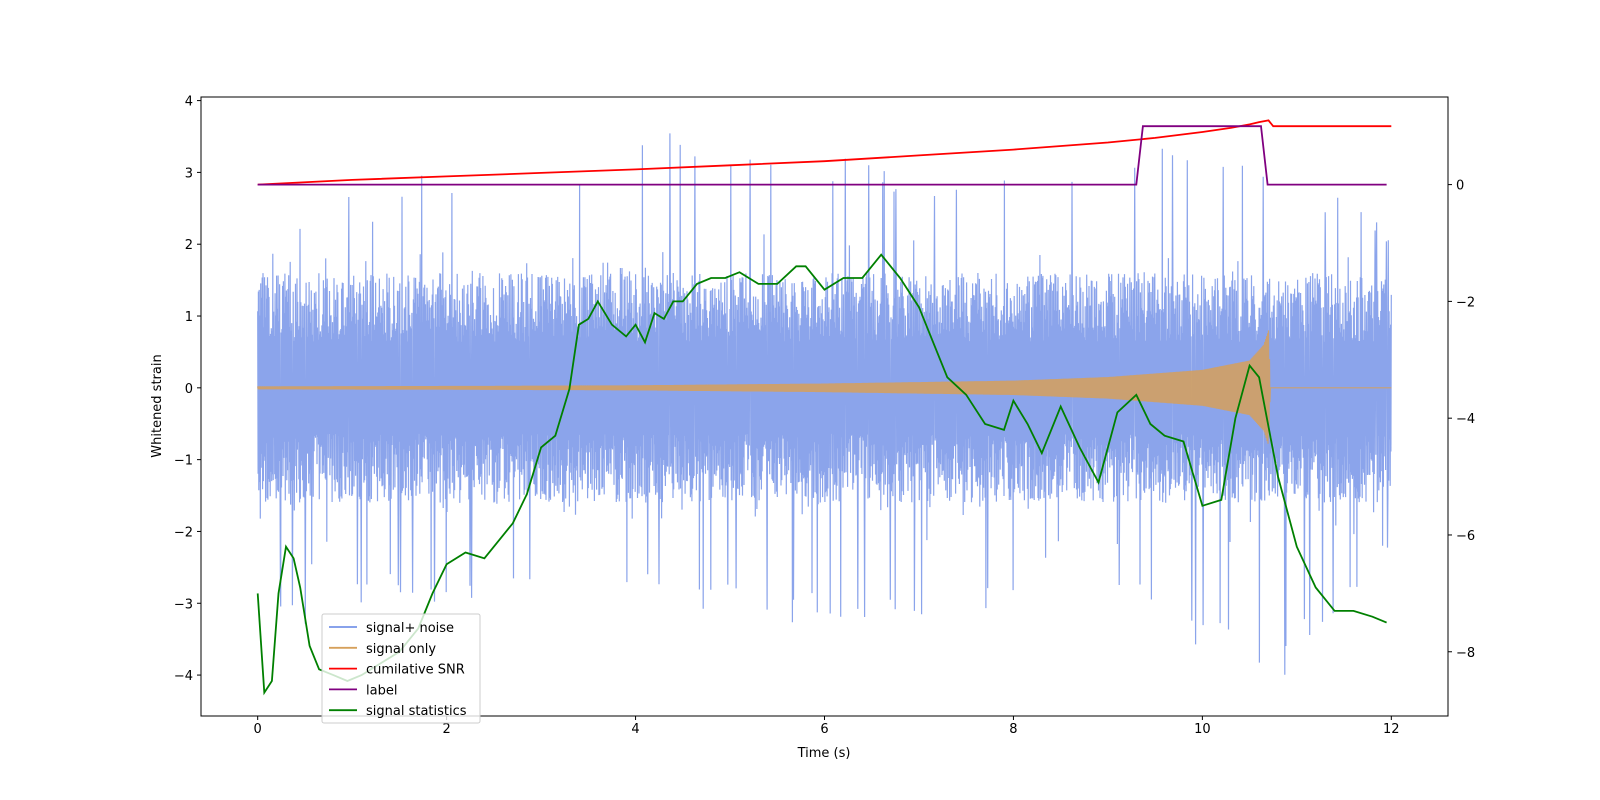 Image resolution: width=1600 pixels, height=800 pixels. I want to click on y-axis-right: −8 −6 −4 −2 0, so click(1461, 420).